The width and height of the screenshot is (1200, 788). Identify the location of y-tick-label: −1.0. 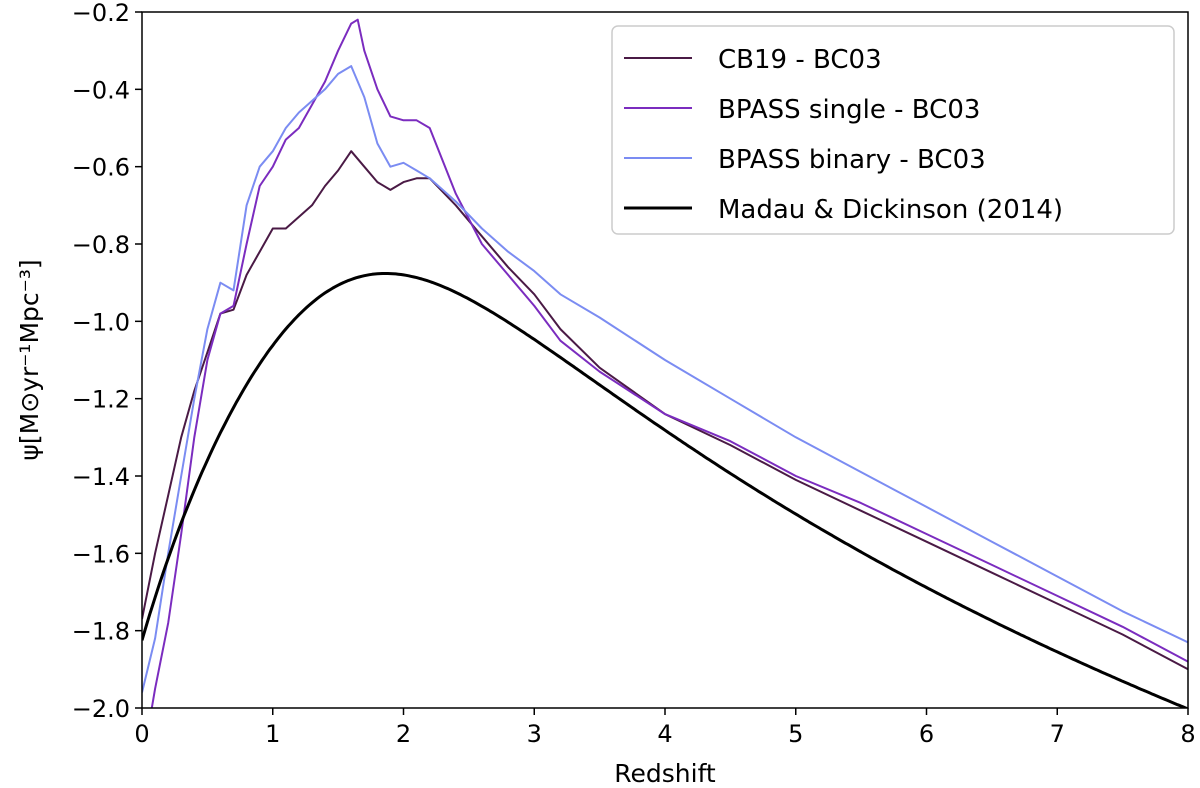
(101, 322).